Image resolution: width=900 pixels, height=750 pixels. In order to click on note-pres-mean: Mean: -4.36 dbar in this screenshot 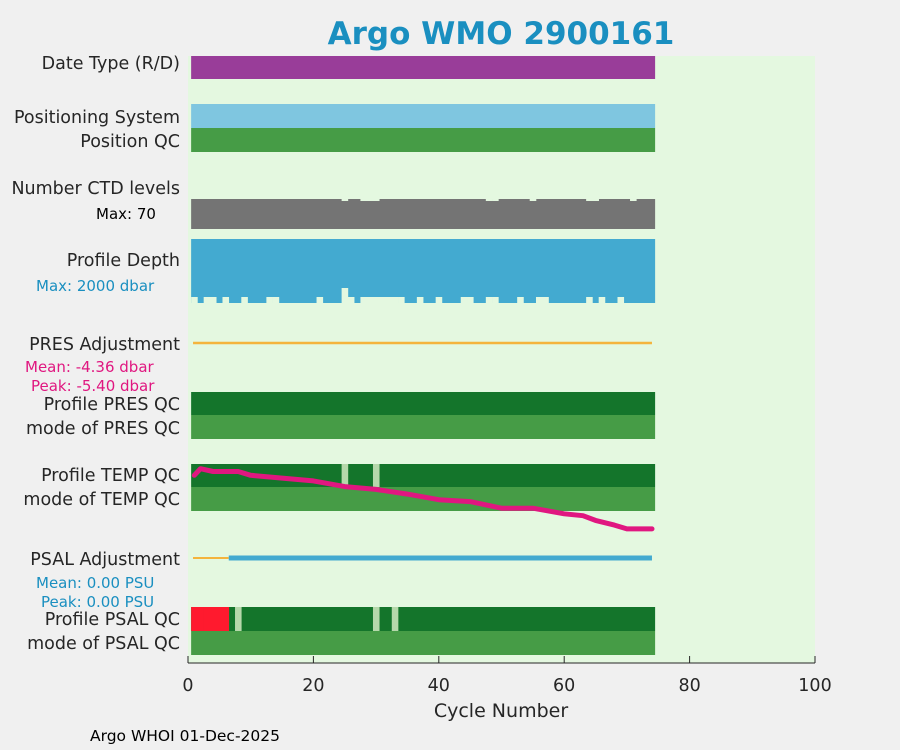, I will do `click(90, 367)`.